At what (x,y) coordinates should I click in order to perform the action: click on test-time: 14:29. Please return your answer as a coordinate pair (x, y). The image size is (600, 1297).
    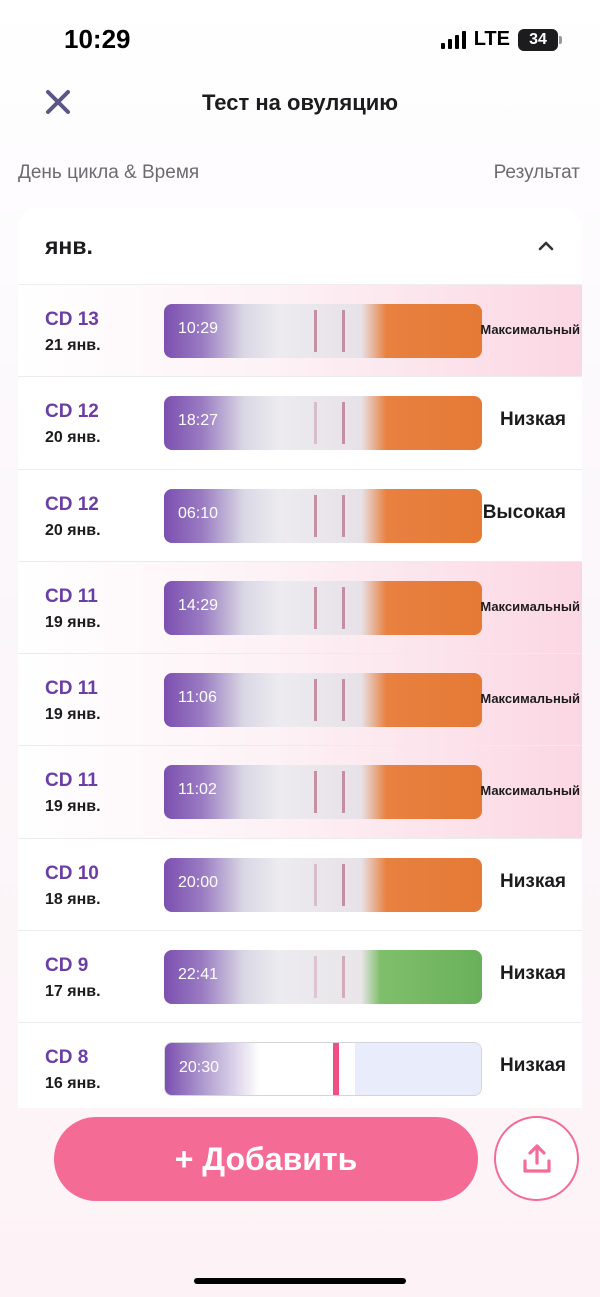
    Looking at the image, I should click on (198, 605).